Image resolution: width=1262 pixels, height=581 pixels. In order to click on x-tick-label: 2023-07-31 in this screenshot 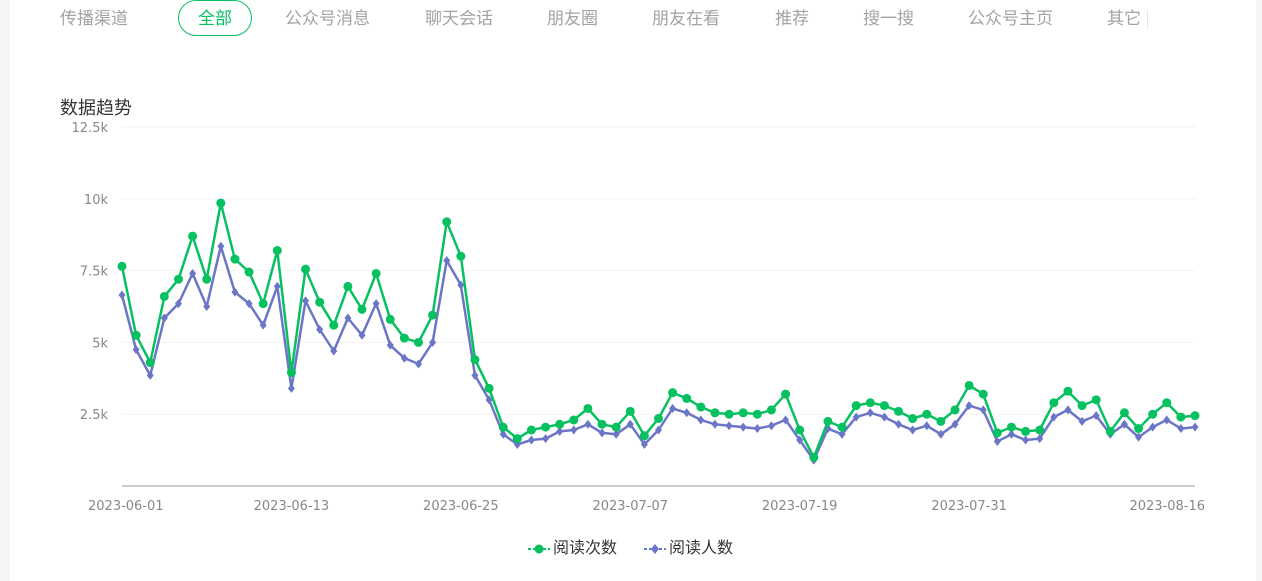, I will do `click(969, 506)`.